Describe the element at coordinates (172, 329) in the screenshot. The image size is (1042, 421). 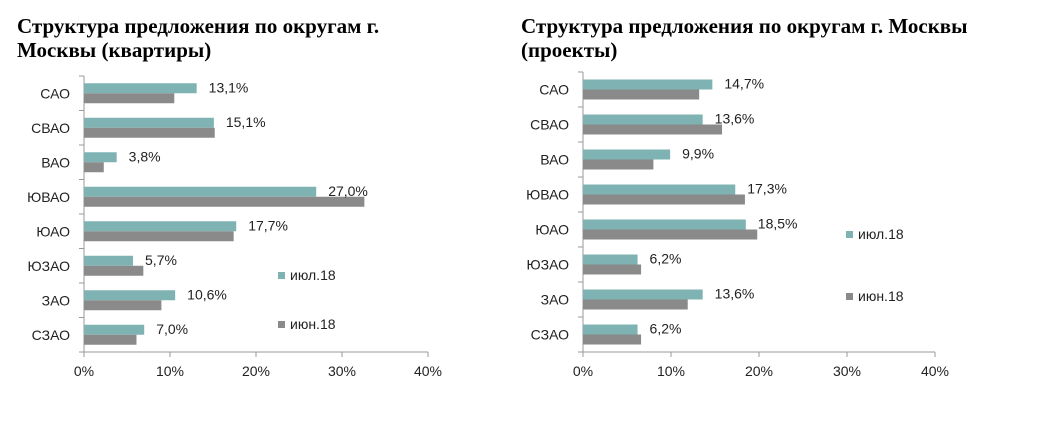
I see `data-label: 7,0%` at that location.